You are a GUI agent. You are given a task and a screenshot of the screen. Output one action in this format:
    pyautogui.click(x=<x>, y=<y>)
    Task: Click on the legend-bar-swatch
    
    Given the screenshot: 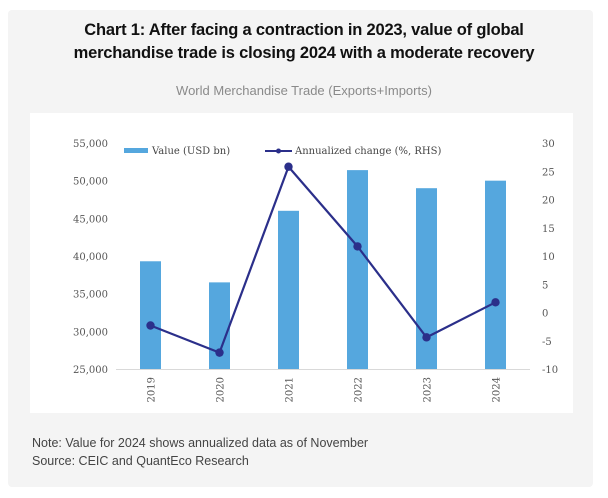 What is the action you would take?
    pyautogui.click(x=136, y=150)
    